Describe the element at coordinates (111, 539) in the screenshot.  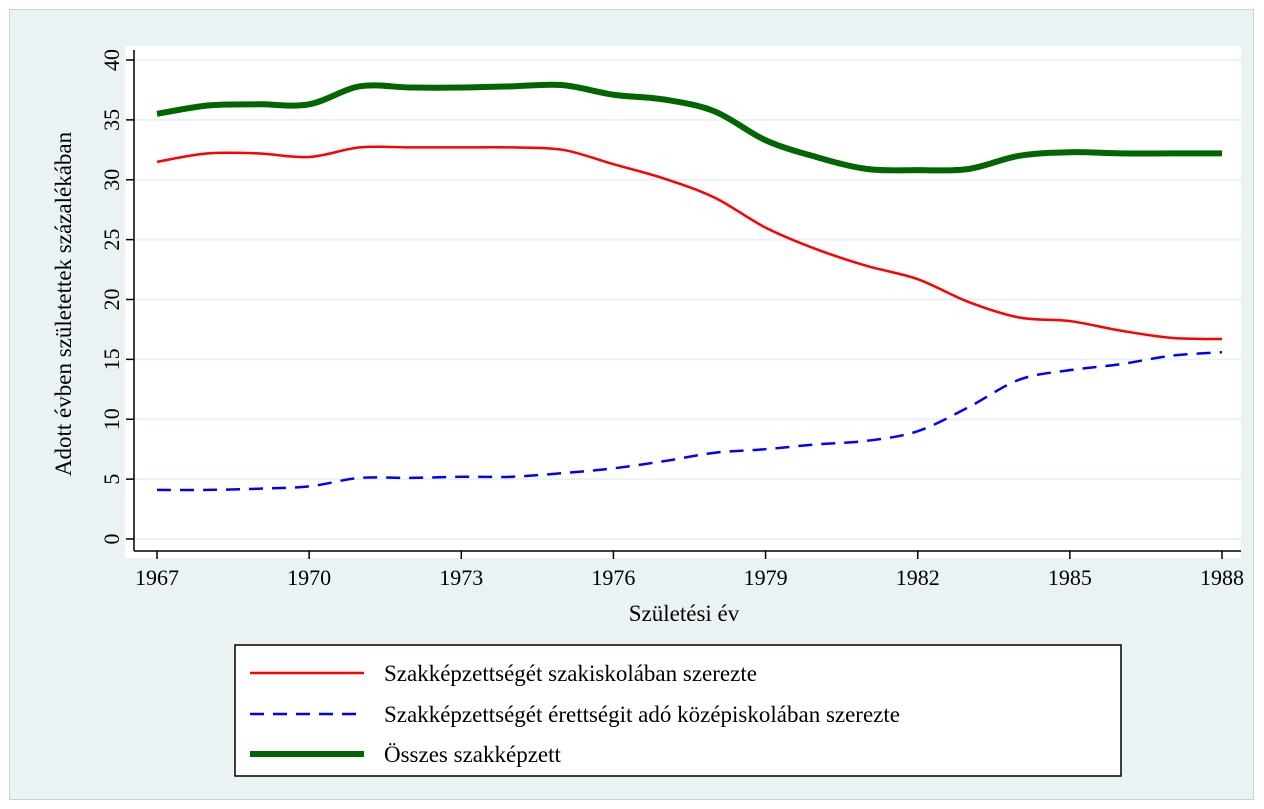
I see `y-tick-label: 0` at that location.